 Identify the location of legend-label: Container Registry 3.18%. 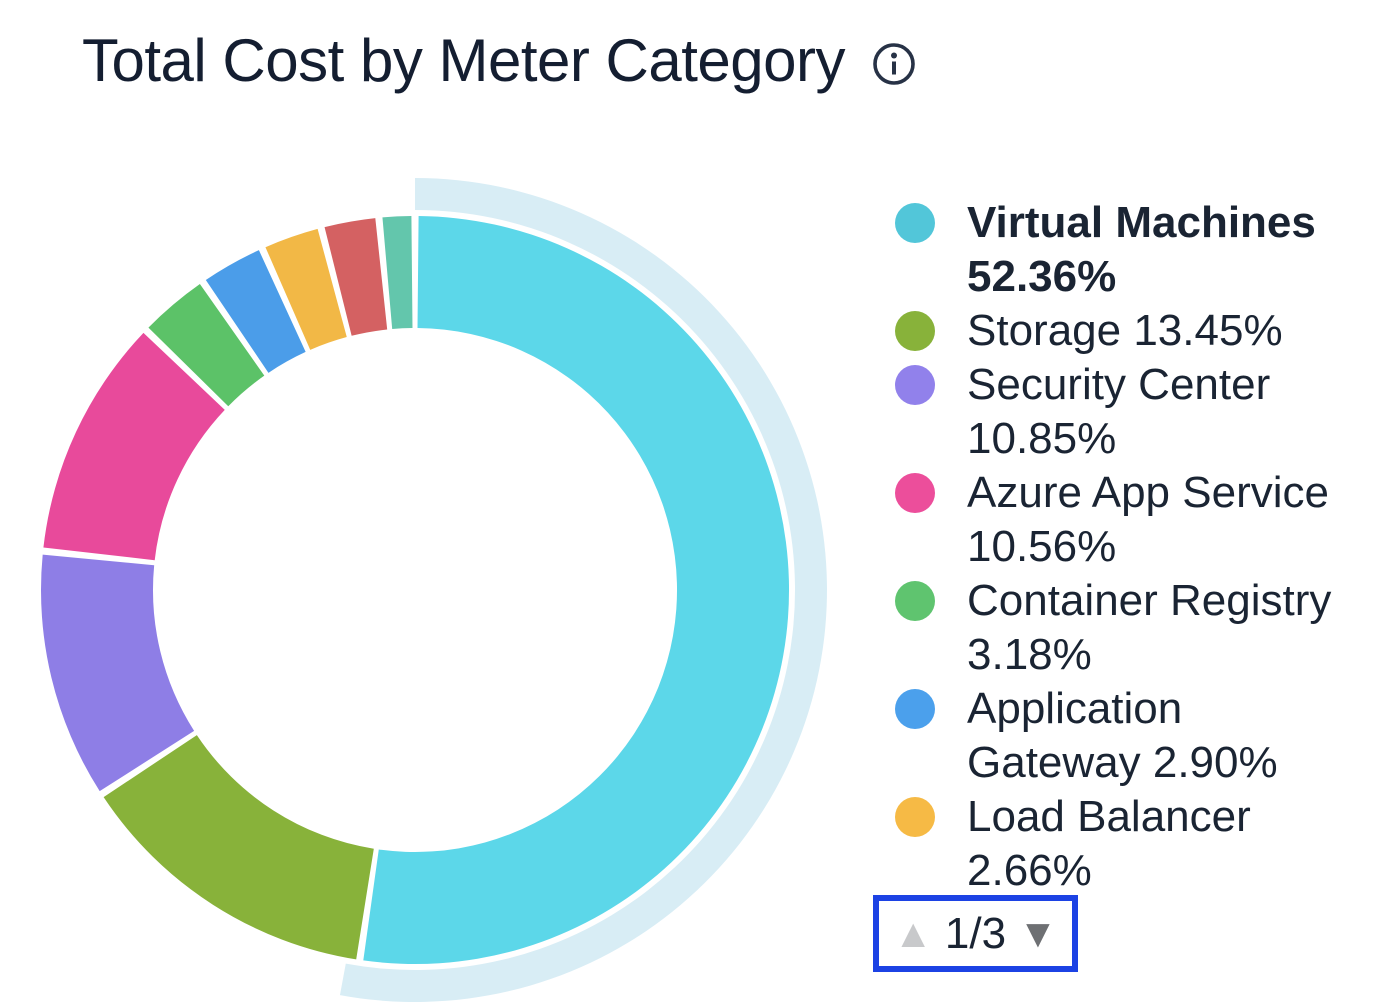
(1149, 627).